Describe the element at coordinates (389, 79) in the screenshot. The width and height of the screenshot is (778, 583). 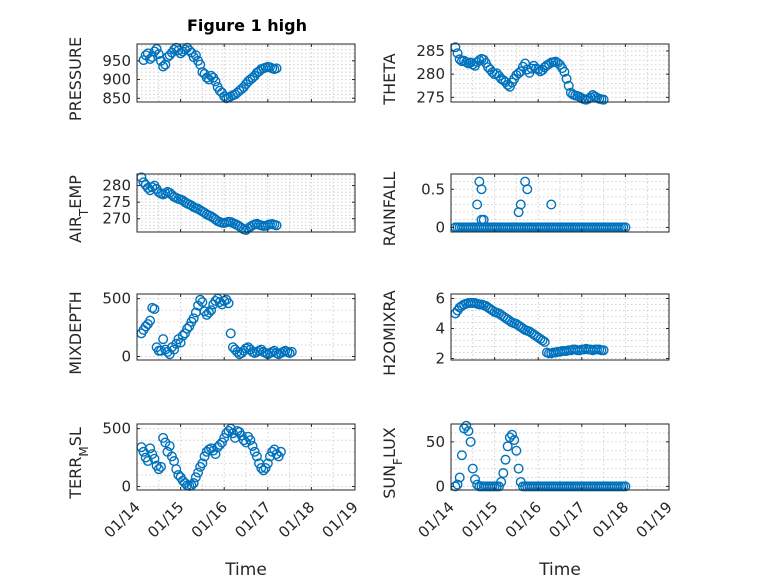
I see `y-axis-label: THETA` at that location.